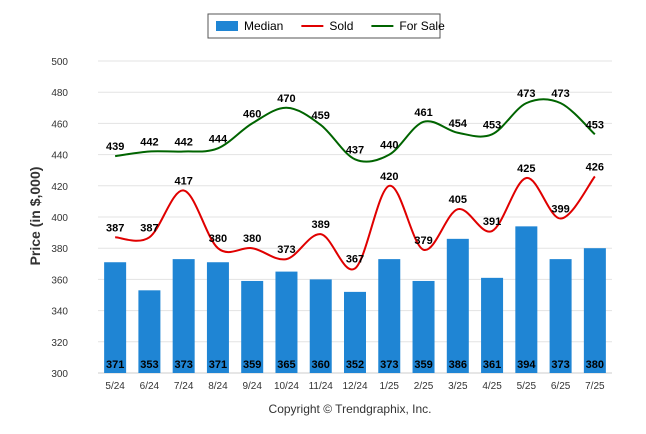 The width and height of the screenshot is (646, 434). I want to click on line-label-sold-3-25: 405, so click(458, 200).